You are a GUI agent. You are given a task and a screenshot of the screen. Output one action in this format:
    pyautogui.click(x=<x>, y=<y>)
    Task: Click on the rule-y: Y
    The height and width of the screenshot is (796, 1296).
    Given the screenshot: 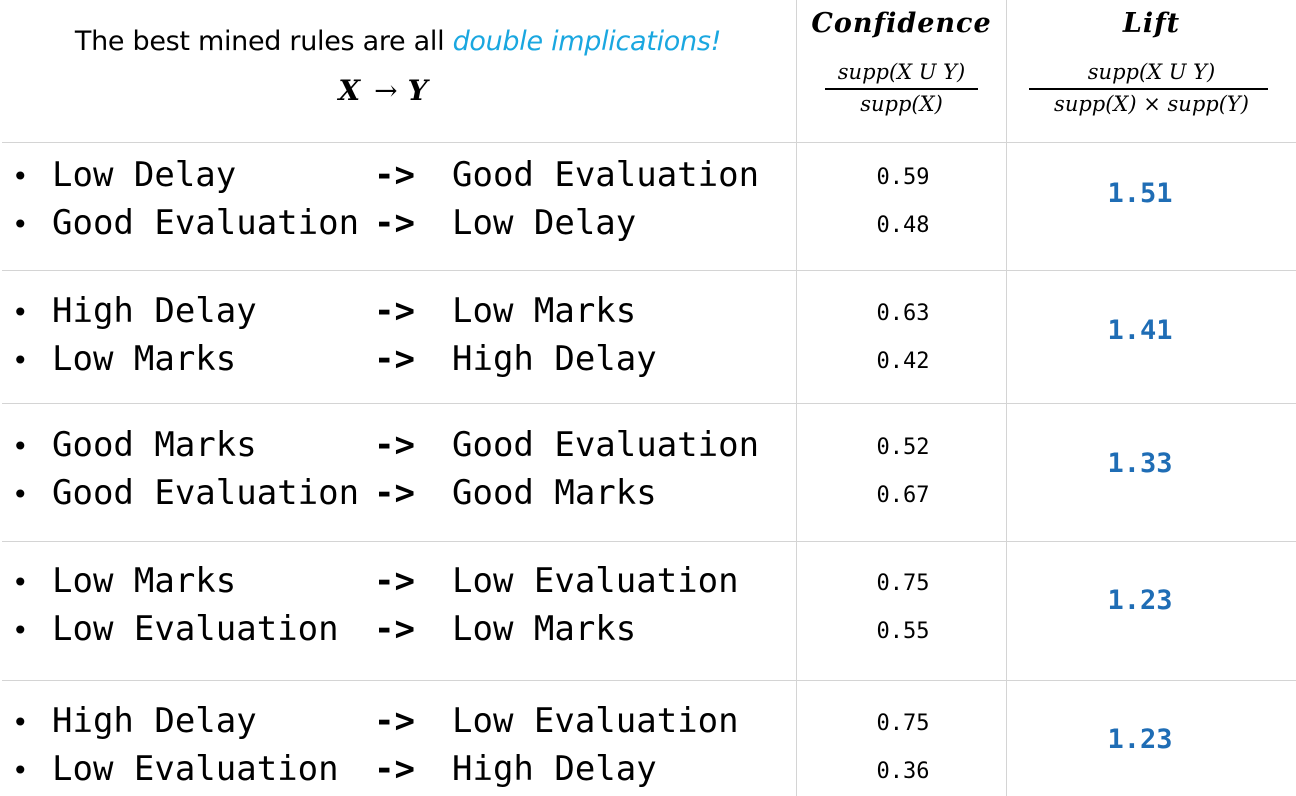 What is the action you would take?
    pyautogui.click(x=417, y=90)
    